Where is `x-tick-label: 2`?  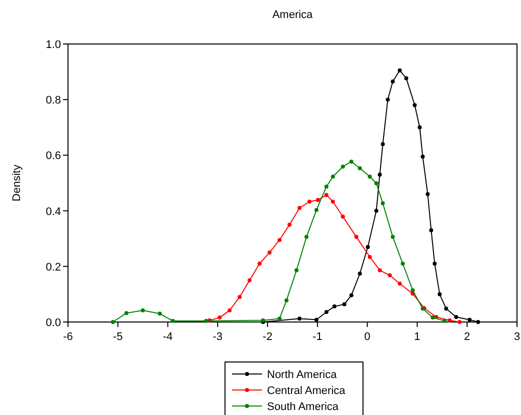
x-tick-label: 2 is located at coordinates (467, 337).